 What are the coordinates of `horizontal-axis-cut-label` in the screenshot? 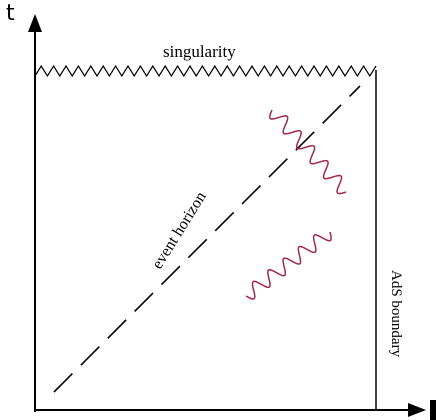 It's located at (433, 410).